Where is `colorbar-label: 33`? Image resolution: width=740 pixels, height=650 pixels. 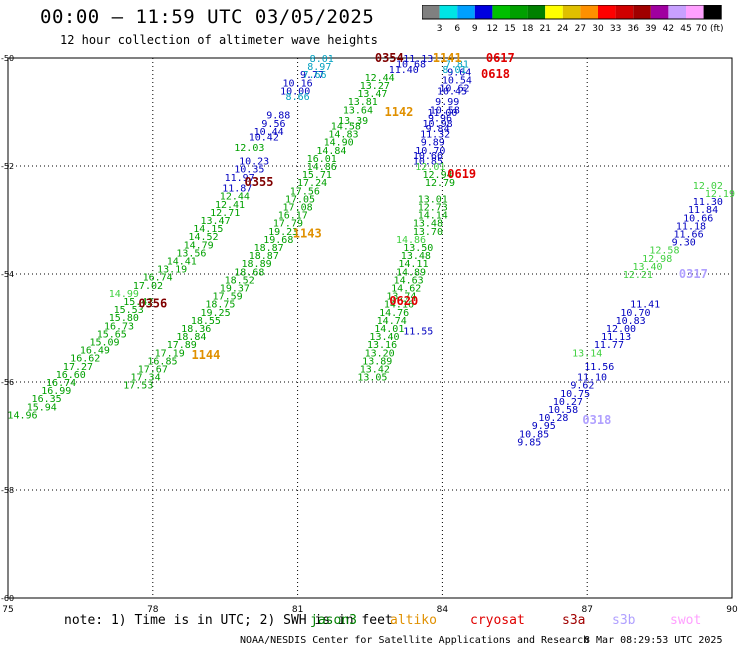
colorbar-label: 33 is located at coordinates (615, 29).